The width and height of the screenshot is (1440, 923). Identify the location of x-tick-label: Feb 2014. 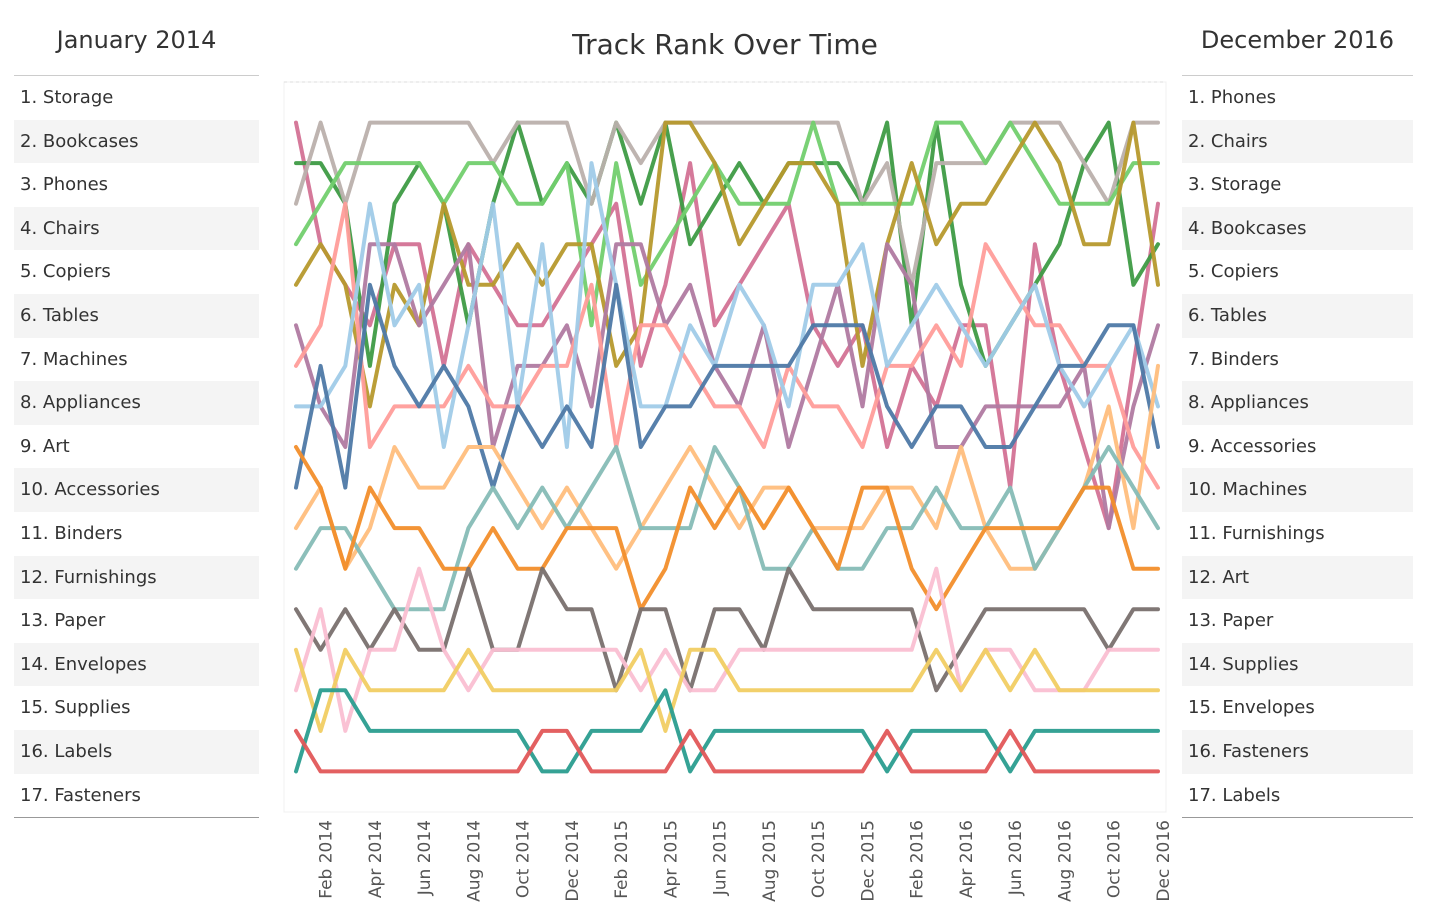
(327, 859).